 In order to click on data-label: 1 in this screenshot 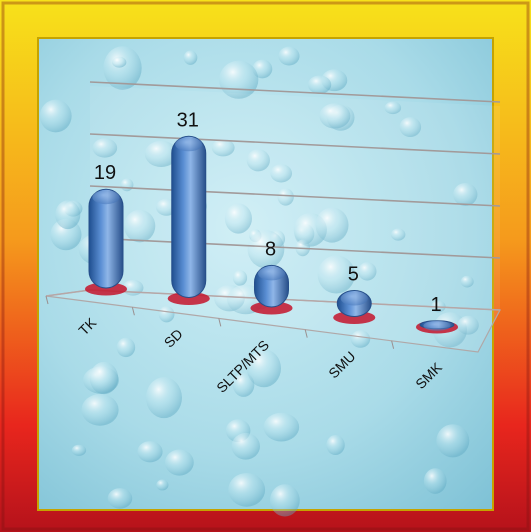, I will do `click(435, 305)`.